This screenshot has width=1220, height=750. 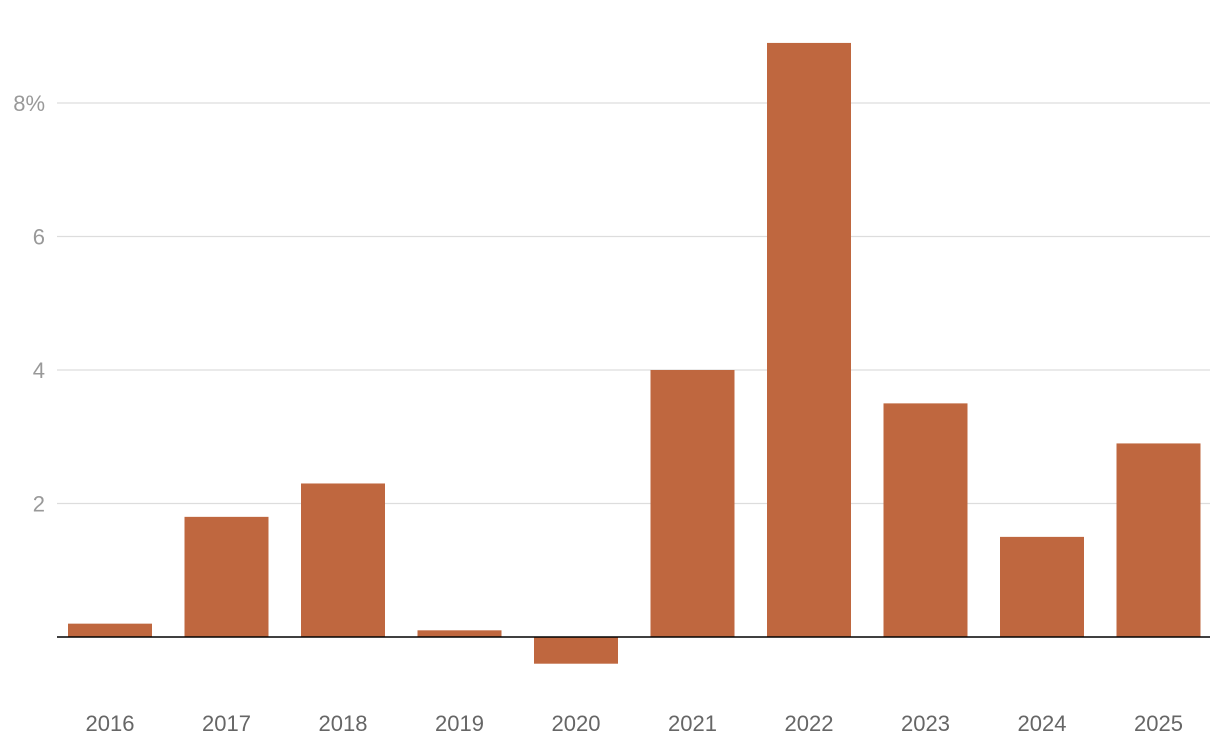 I want to click on y-tick-label: 4, so click(x=39, y=370).